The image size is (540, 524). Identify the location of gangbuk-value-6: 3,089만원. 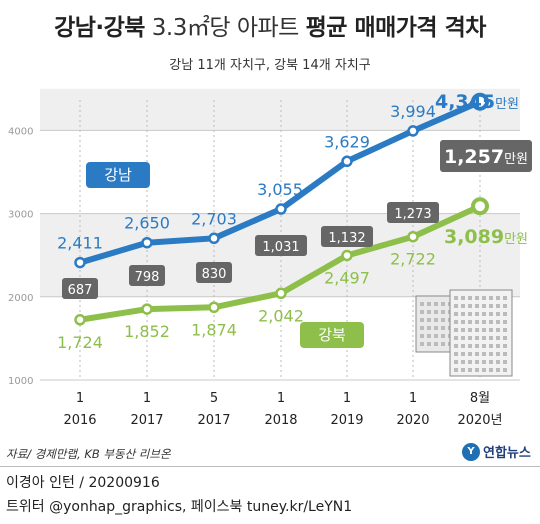
(486, 237).